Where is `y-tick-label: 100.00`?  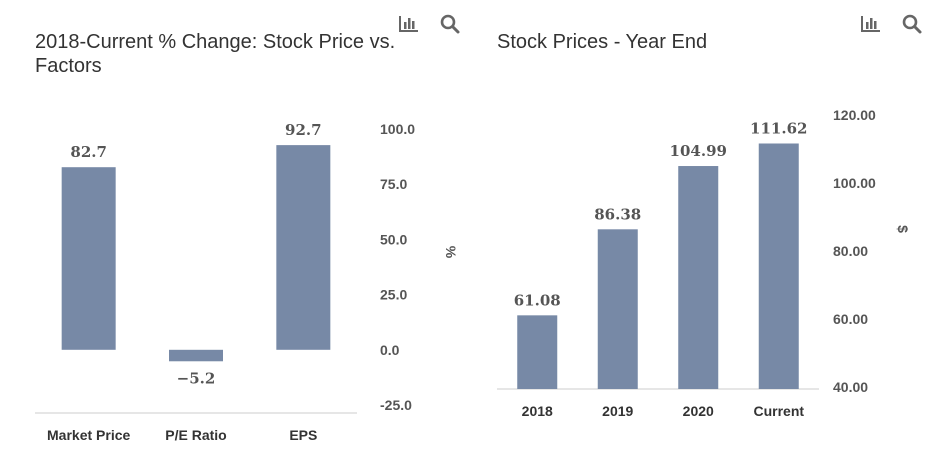 y-tick-label: 100.00 is located at coordinates (854, 183).